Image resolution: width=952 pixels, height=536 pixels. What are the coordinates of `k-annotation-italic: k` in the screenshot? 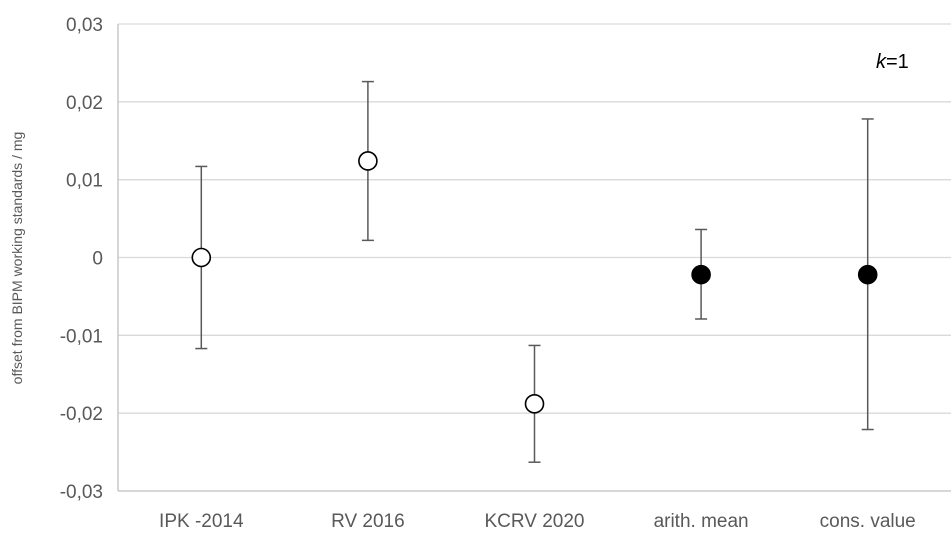 It's located at (881, 62).